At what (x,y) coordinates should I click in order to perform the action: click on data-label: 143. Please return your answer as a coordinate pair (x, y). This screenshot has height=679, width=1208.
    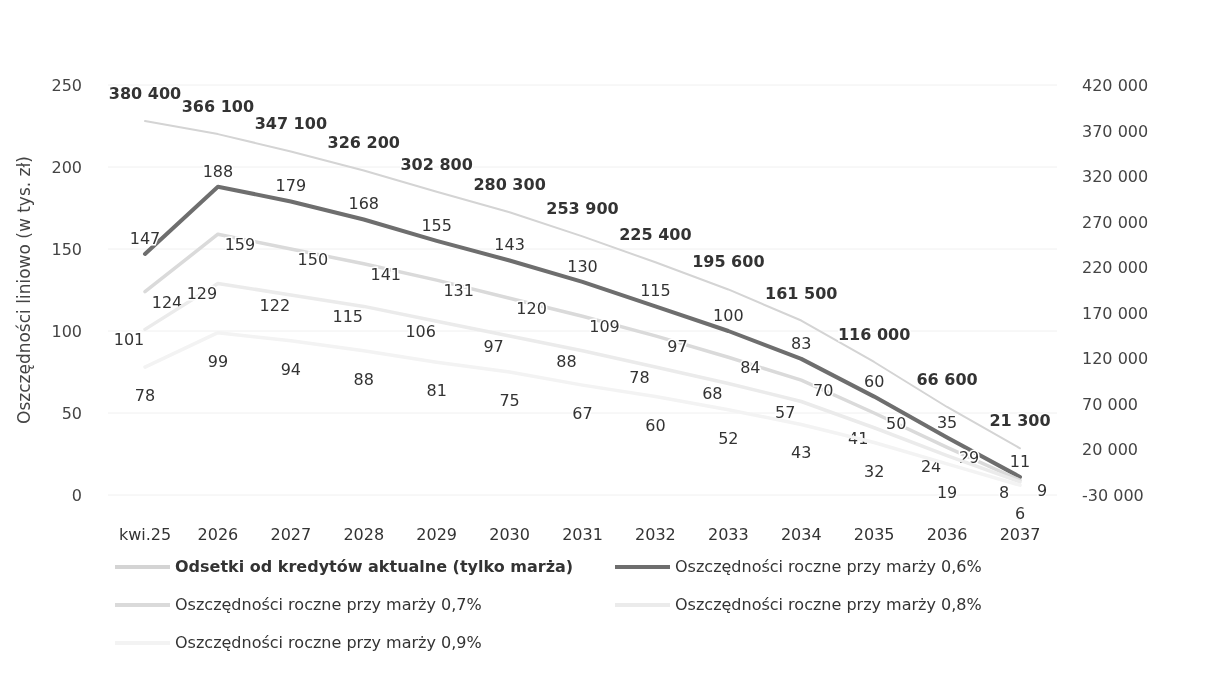
    Looking at the image, I should click on (509, 245).